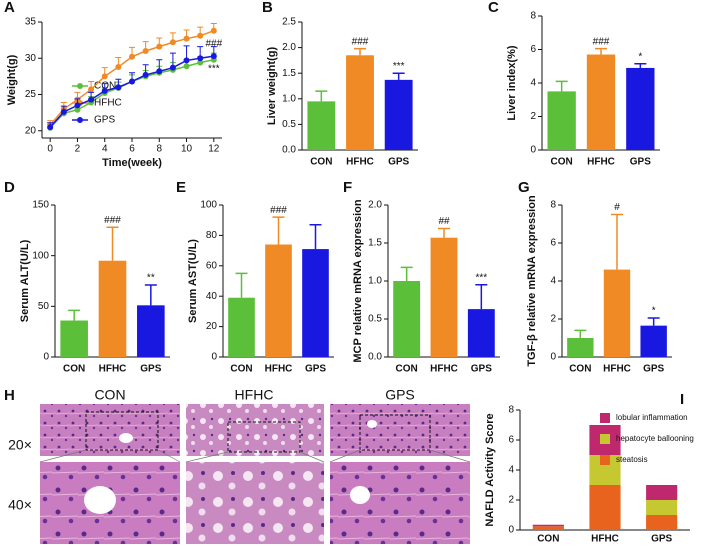 The width and height of the screenshot is (708, 546). I want to click on x-tick-label: 0, so click(50, 149).